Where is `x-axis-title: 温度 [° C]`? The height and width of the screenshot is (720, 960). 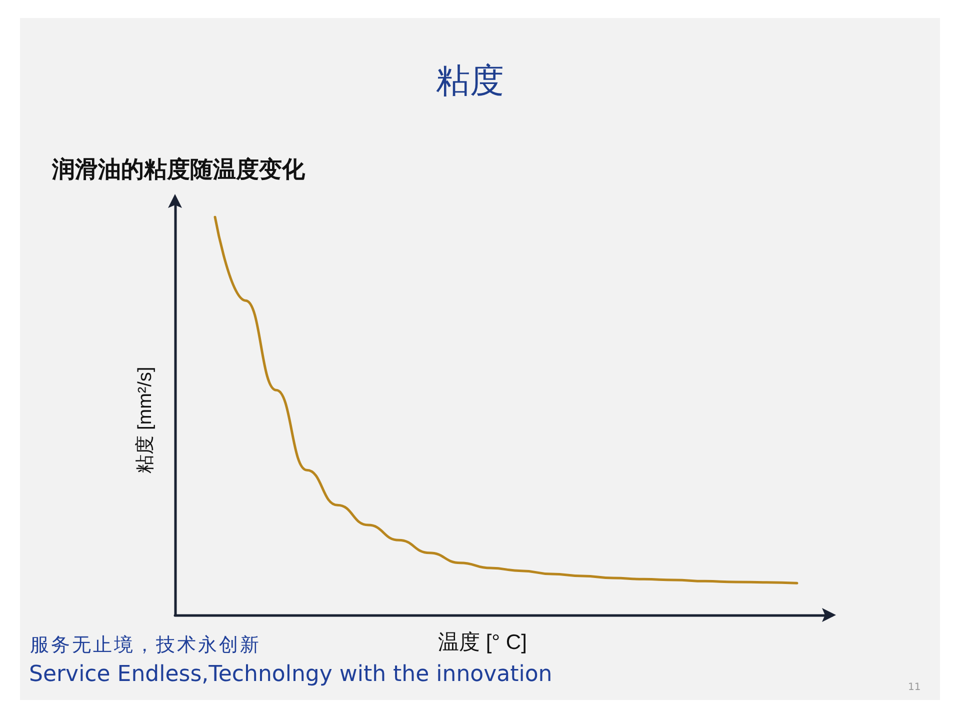
x-axis-title: 温度 [° C] is located at coordinates (482, 643).